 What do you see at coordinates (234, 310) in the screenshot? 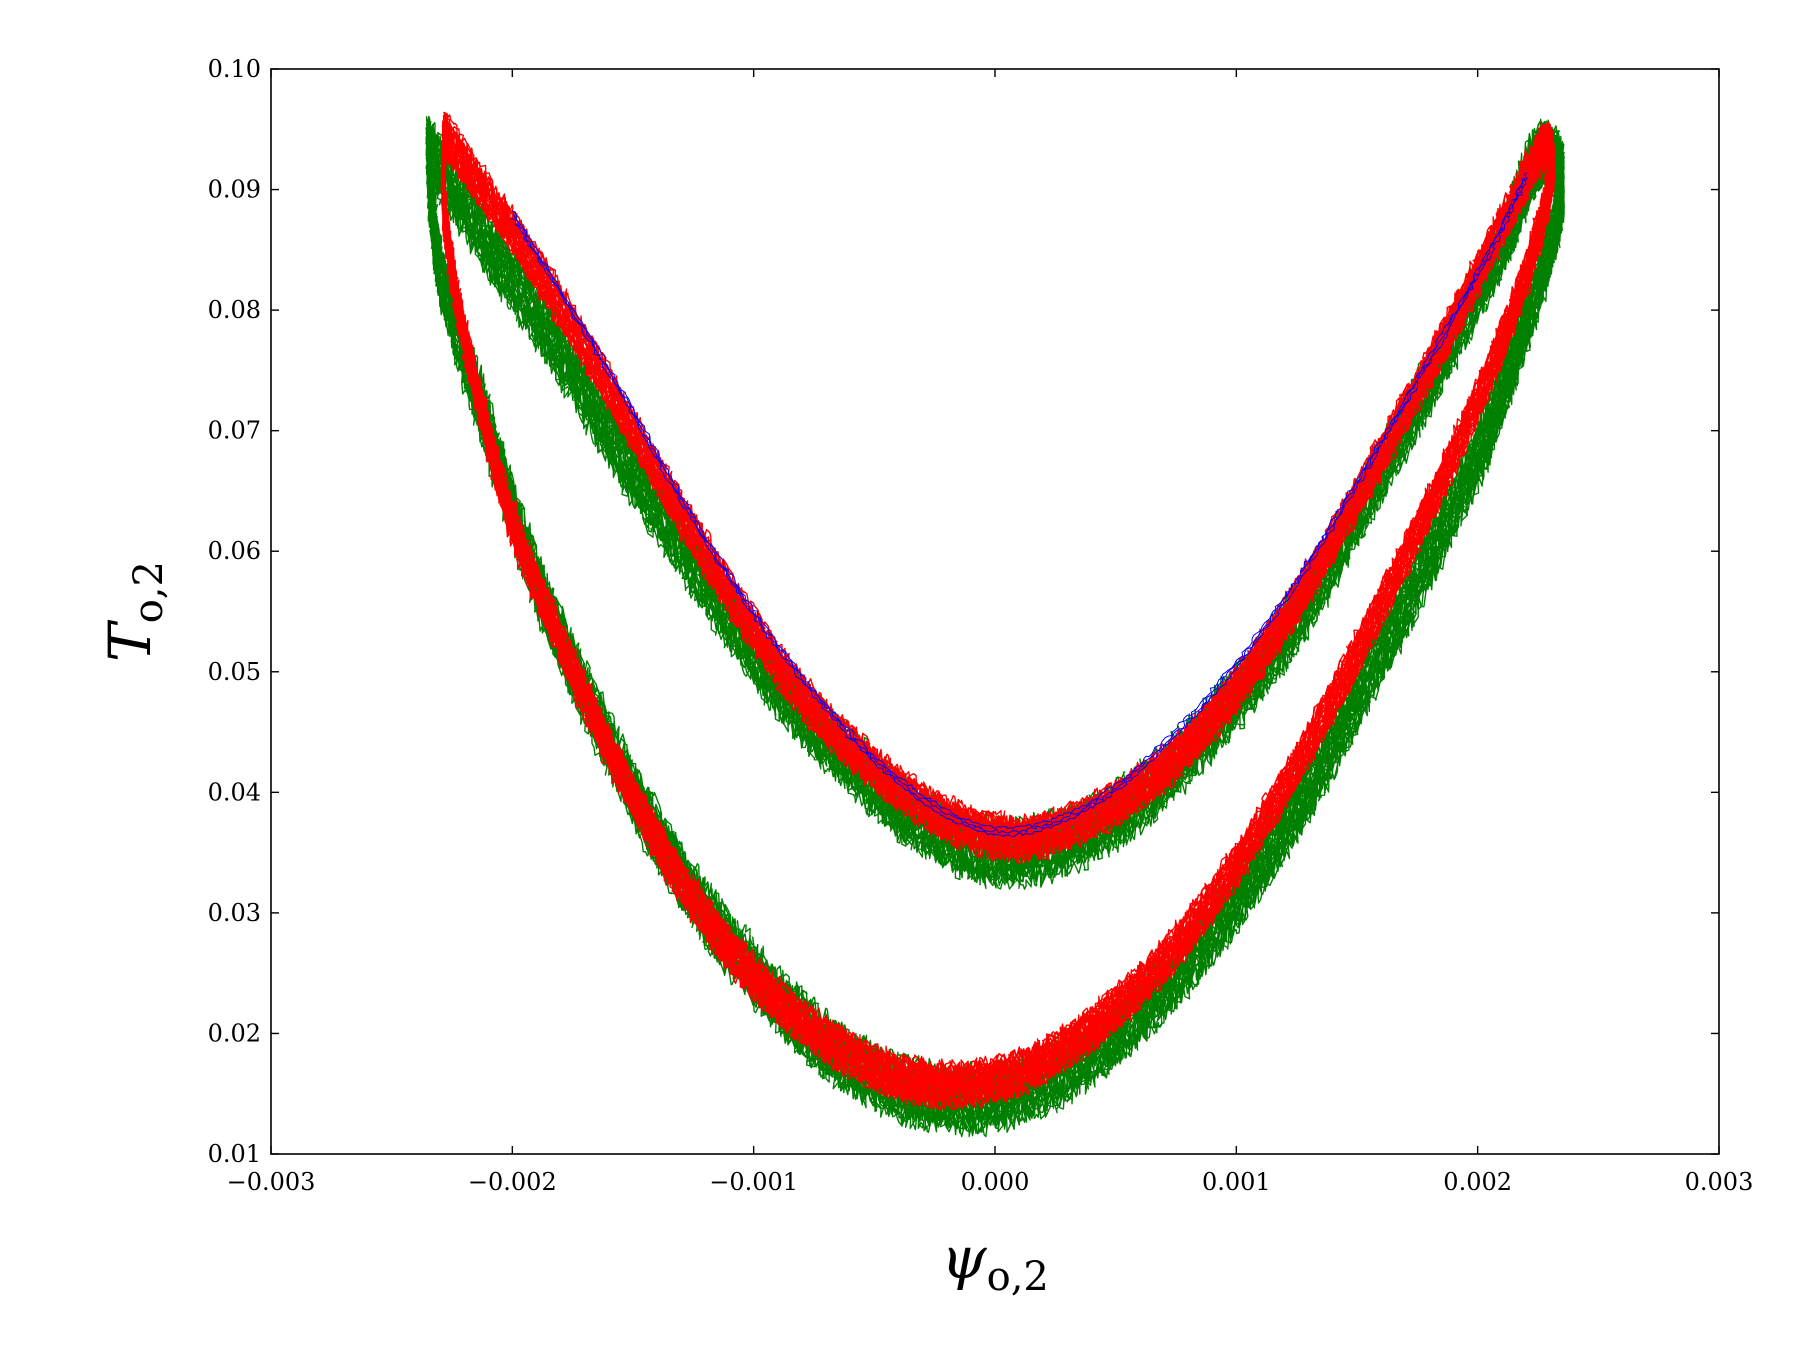
I see `y-tick-label: 0.08` at bounding box center [234, 310].